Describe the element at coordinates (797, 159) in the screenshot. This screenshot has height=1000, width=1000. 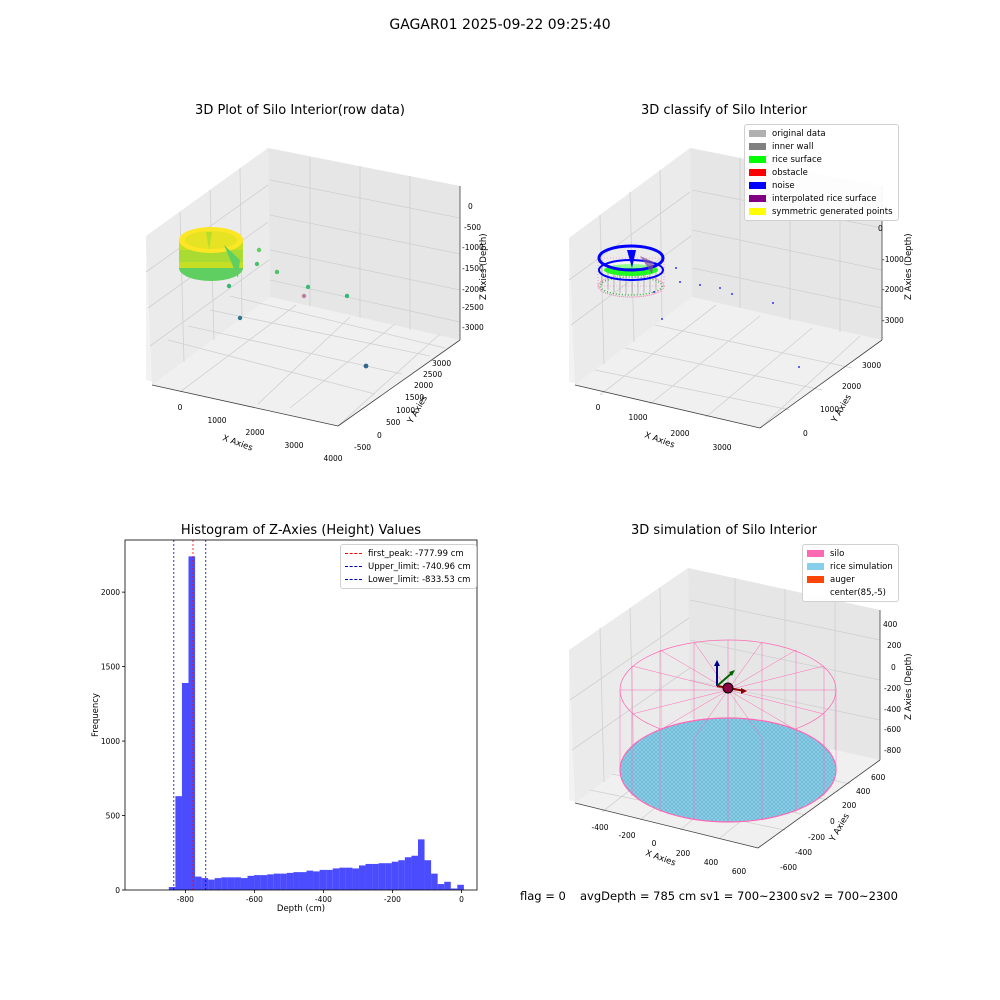
I see `legend-label: rice surface` at that location.